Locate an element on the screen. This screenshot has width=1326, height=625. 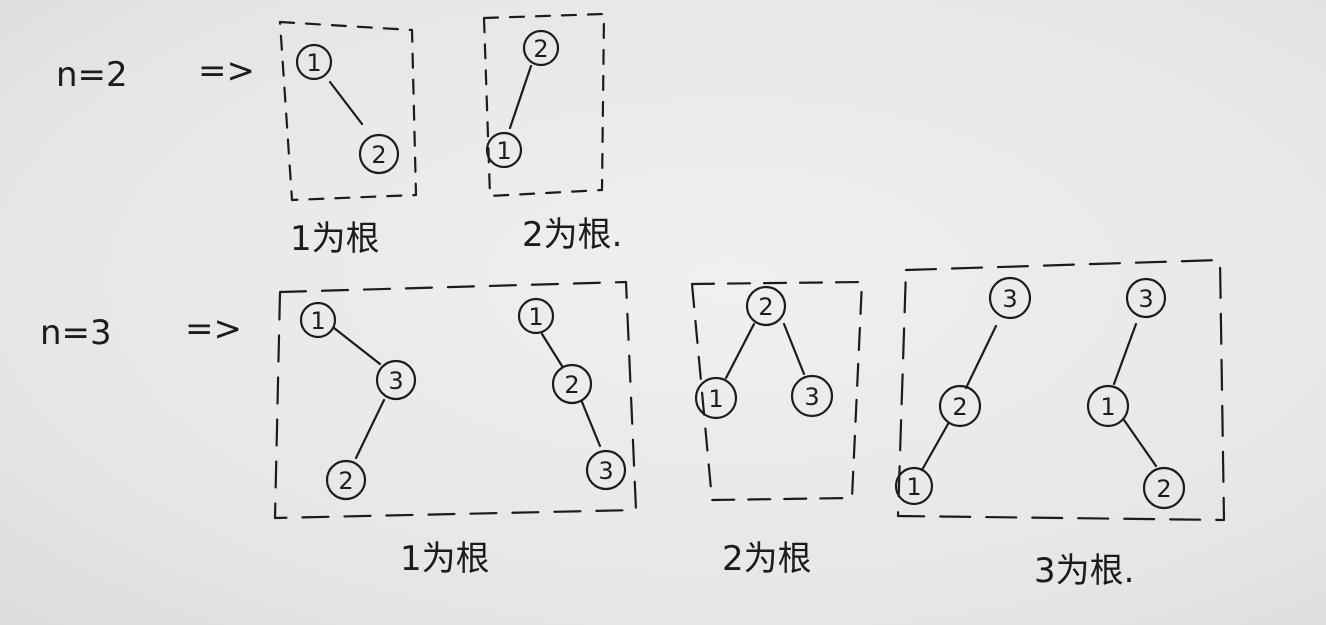
caption-n2-root1: 1为根 is located at coordinates (335, 239).